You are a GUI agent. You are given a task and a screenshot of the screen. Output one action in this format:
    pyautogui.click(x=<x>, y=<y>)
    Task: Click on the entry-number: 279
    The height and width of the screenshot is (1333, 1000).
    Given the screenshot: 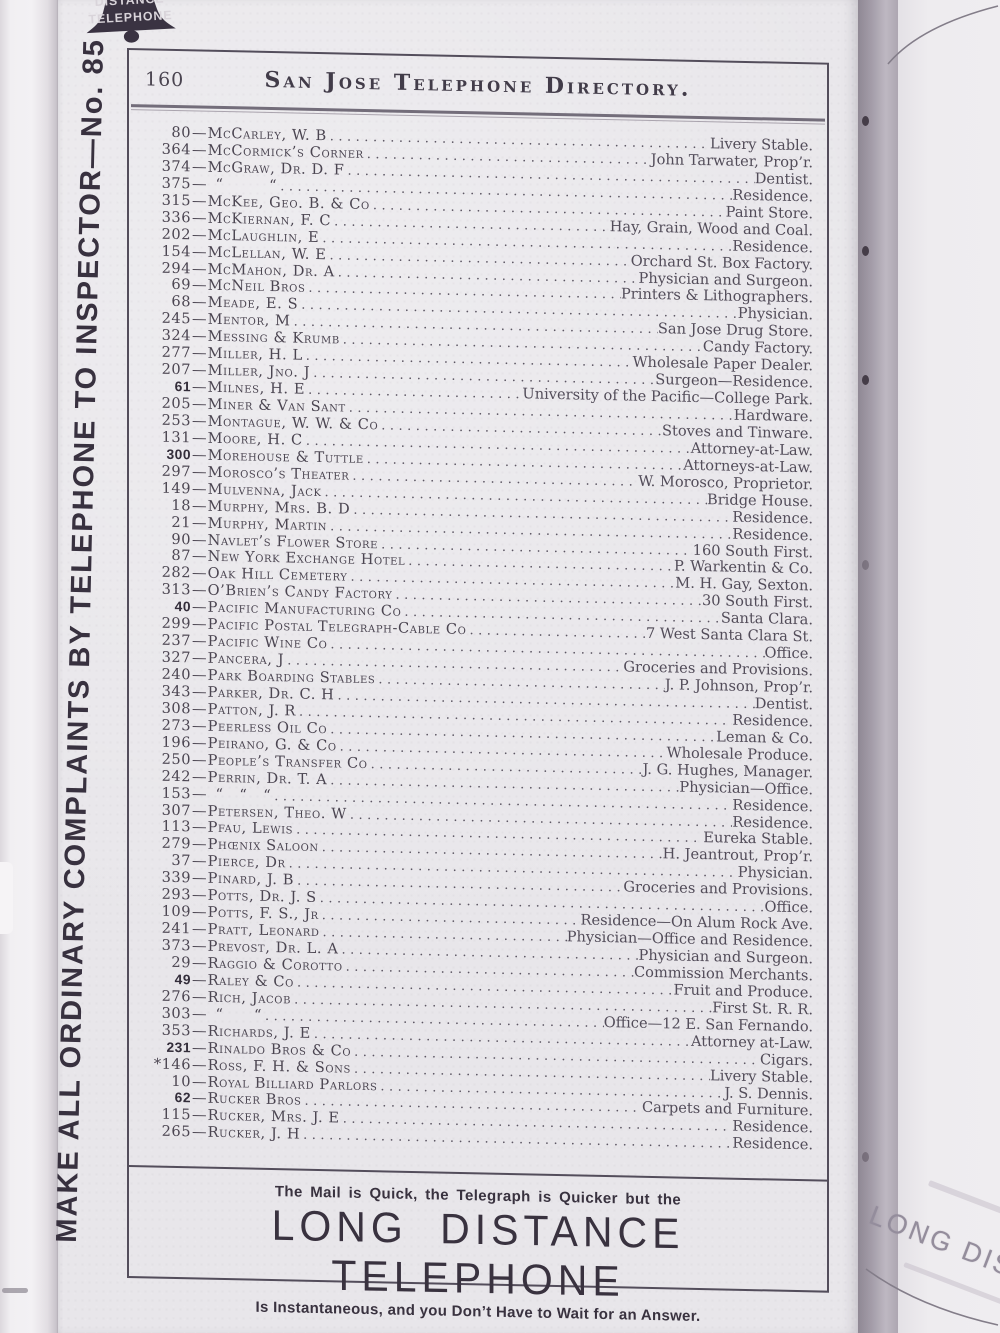 What is the action you would take?
    pyautogui.click(x=176, y=844)
    